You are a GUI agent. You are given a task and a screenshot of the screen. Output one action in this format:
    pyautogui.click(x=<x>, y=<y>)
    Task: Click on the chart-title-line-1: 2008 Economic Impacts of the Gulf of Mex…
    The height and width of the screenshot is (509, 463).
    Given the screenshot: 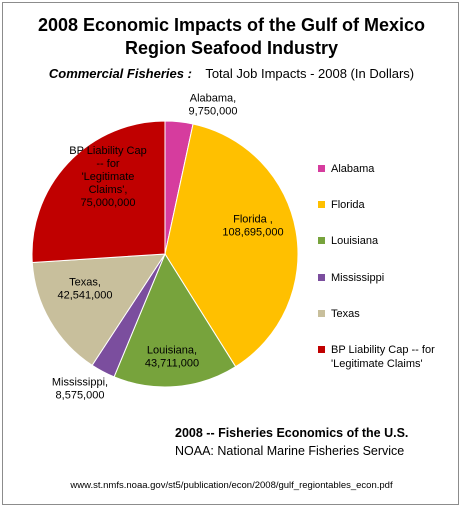 What is the action you would take?
    pyautogui.click(x=231, y=25)
    